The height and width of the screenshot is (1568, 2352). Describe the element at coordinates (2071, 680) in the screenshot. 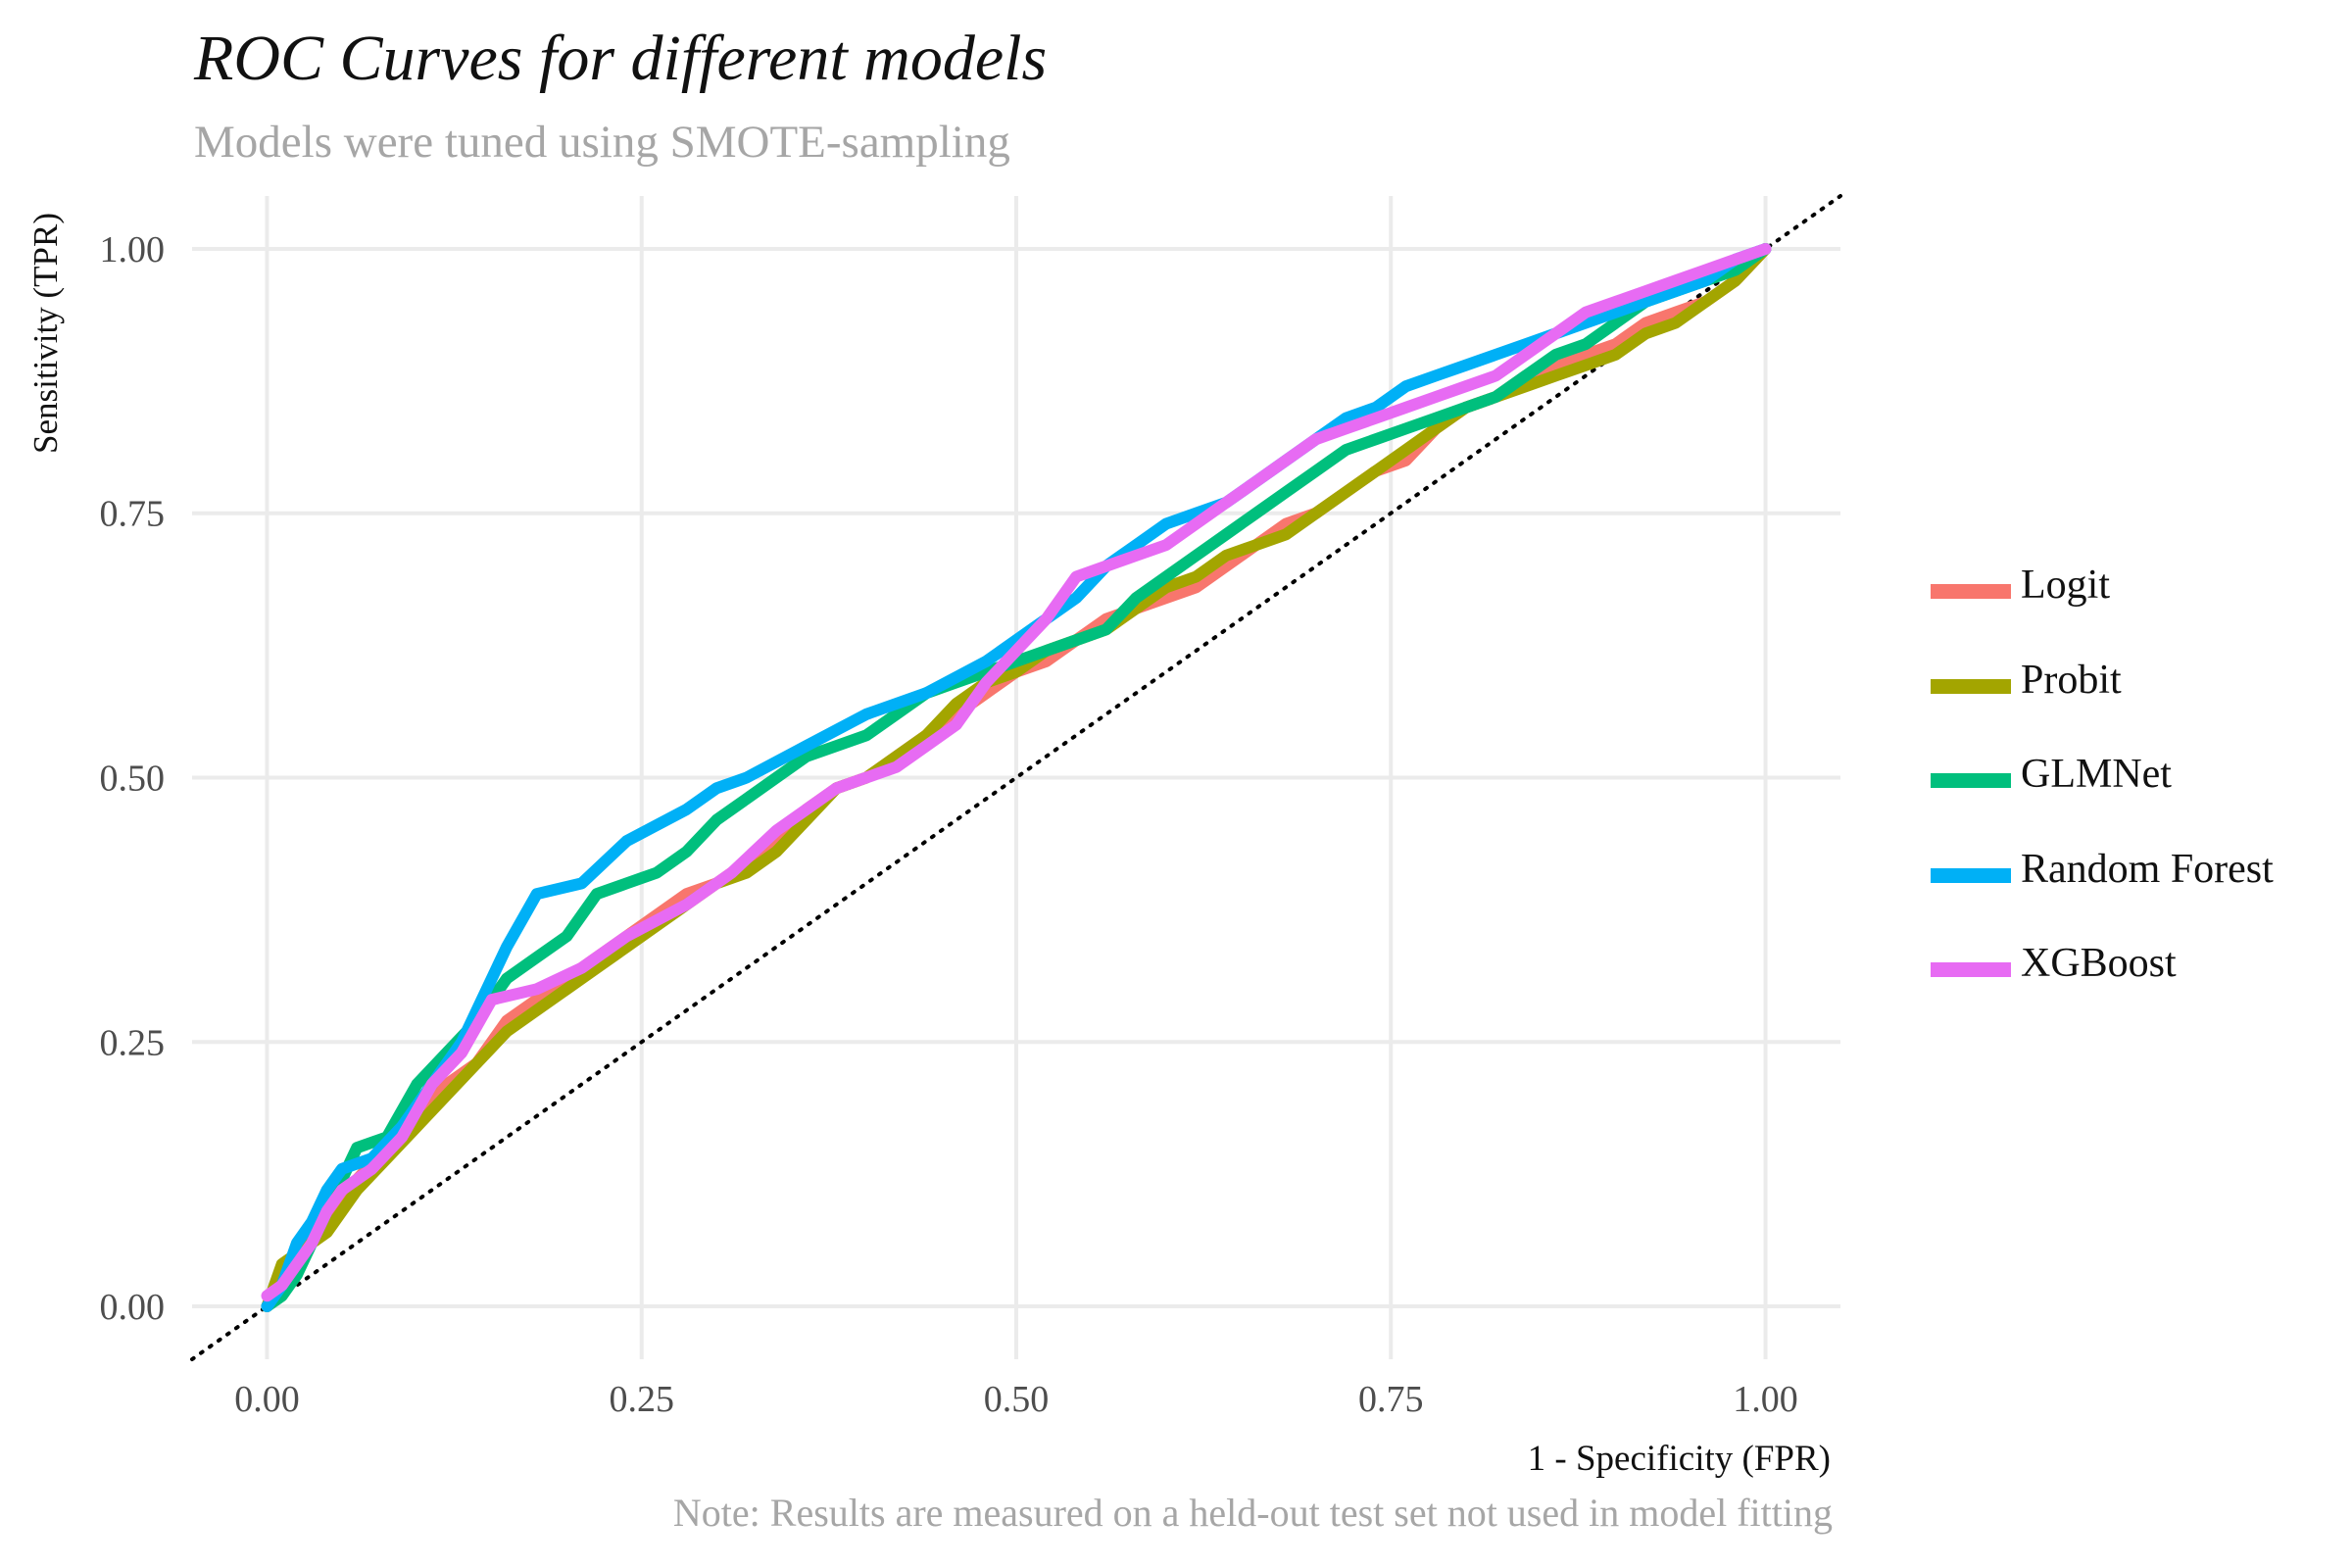

I see `legend-label-probit: Probit` at that location.